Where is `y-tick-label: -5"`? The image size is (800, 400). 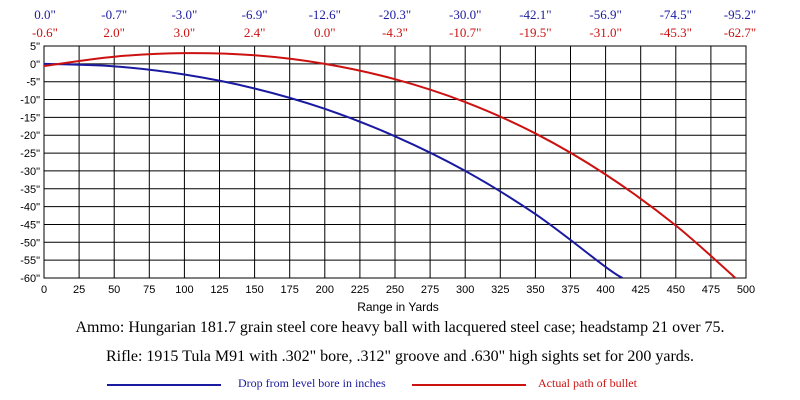 y-tick-label: -5" is located at coordinates (33, 83).